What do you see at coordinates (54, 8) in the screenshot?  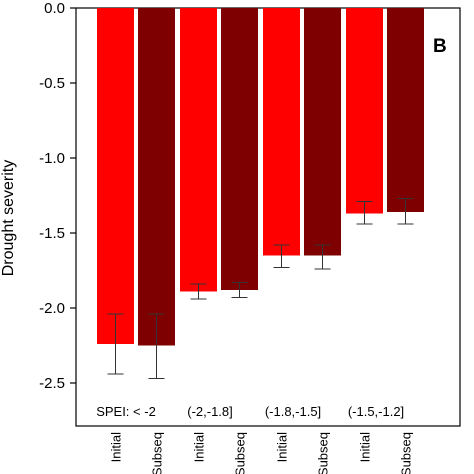 I see `y-tick-label: 0.0` at bounding box center [54, 8].